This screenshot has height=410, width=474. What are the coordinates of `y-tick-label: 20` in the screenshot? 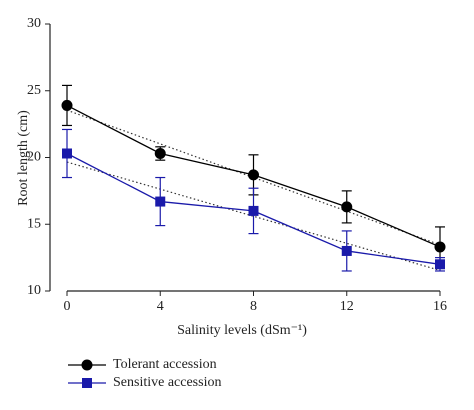 It's located at (34, 157).